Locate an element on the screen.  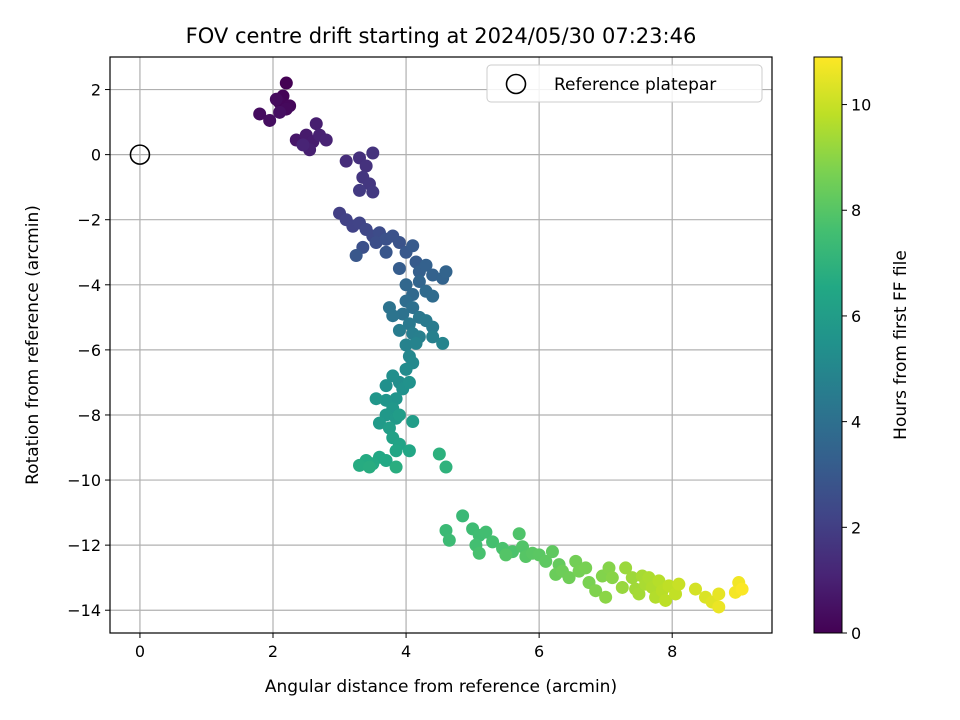
y-tick-label: 0 is located at coordinates (96, 155).